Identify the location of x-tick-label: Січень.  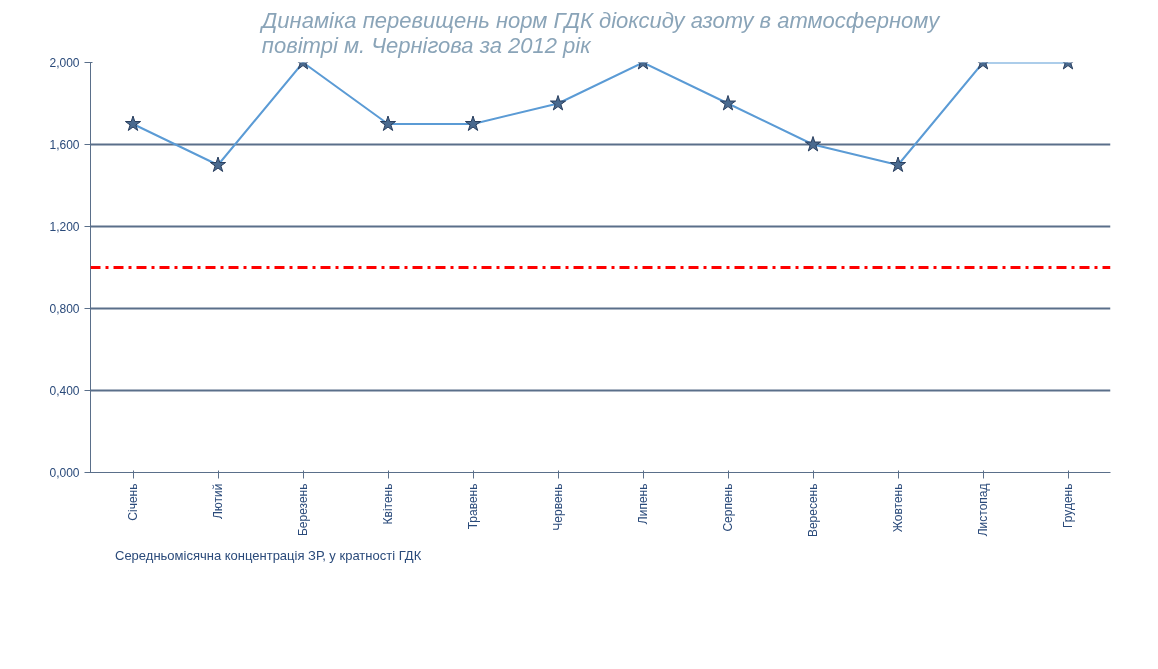
(133, 502).